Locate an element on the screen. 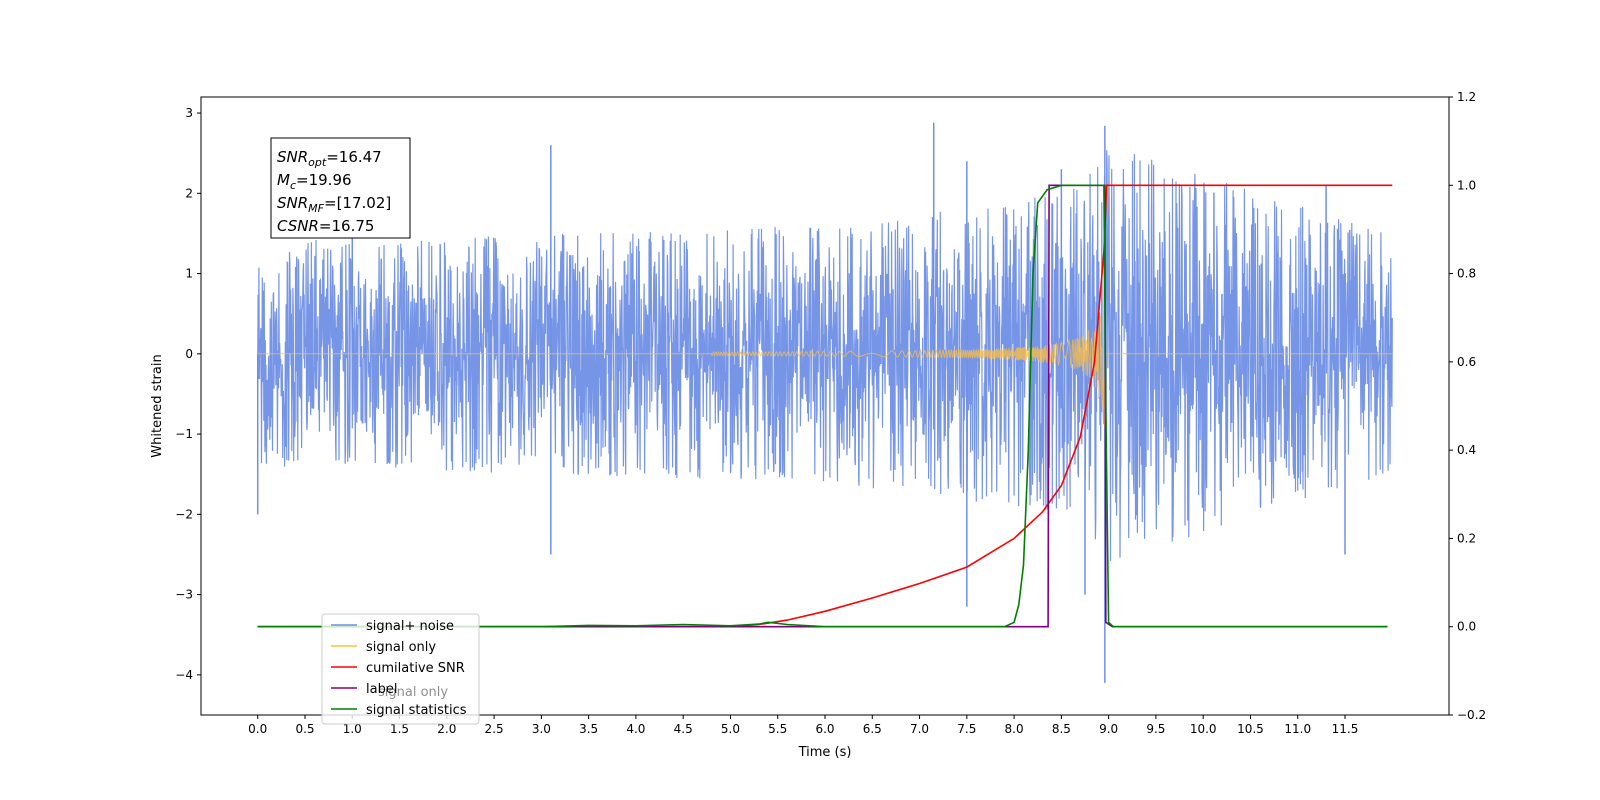  signal-only-series is located at coordinates (825, 372).